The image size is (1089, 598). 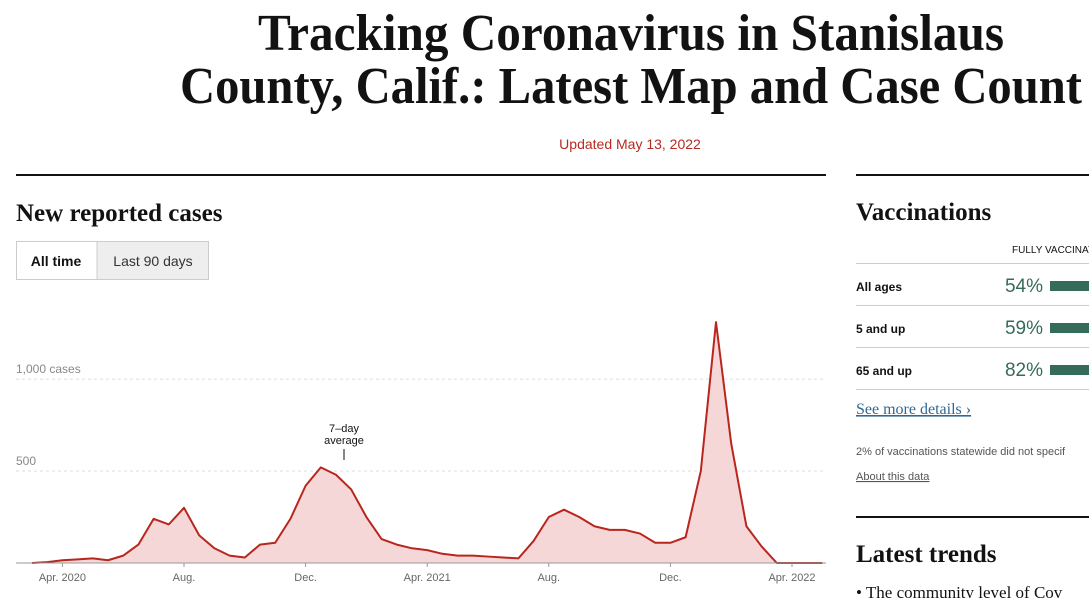 What do you see at coordinates (56, 261) in the screenshot?
I see `tab-label: All time` at bounding box center [56, 261].